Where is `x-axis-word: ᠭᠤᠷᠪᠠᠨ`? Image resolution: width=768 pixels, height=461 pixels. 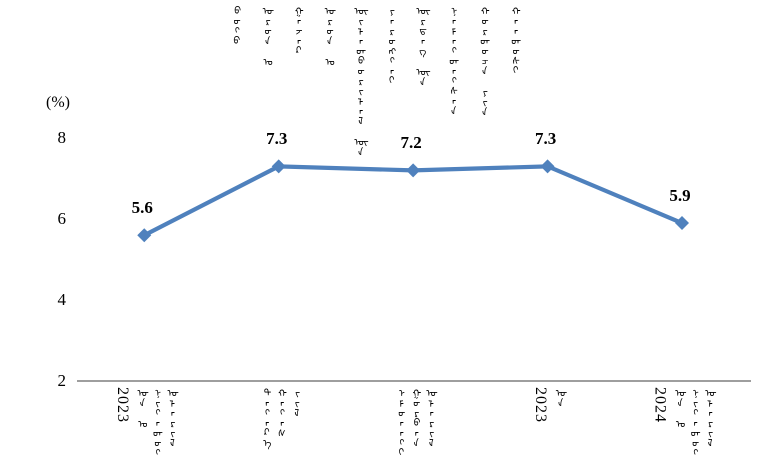
x-axis-word: ᠭᠤᠷᠪᠠᠨ is located at coordinates (413, 417).